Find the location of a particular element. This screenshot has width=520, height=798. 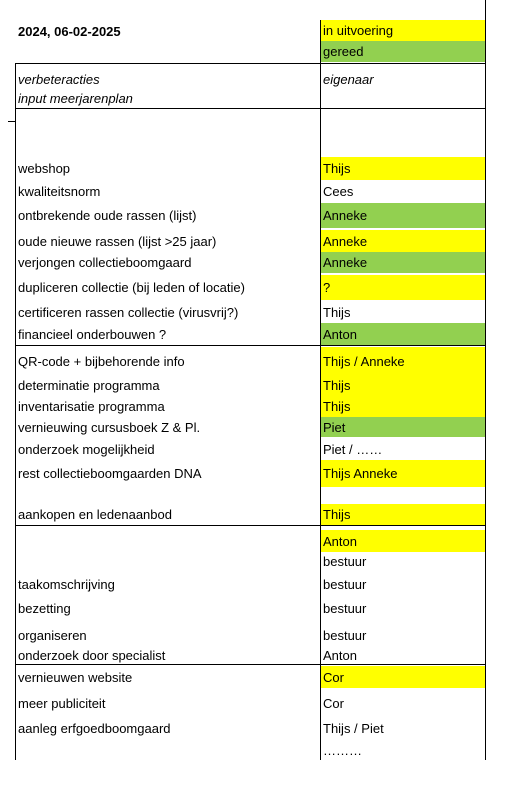

column-header: verbeteracties is located at coordinates (59, 79).